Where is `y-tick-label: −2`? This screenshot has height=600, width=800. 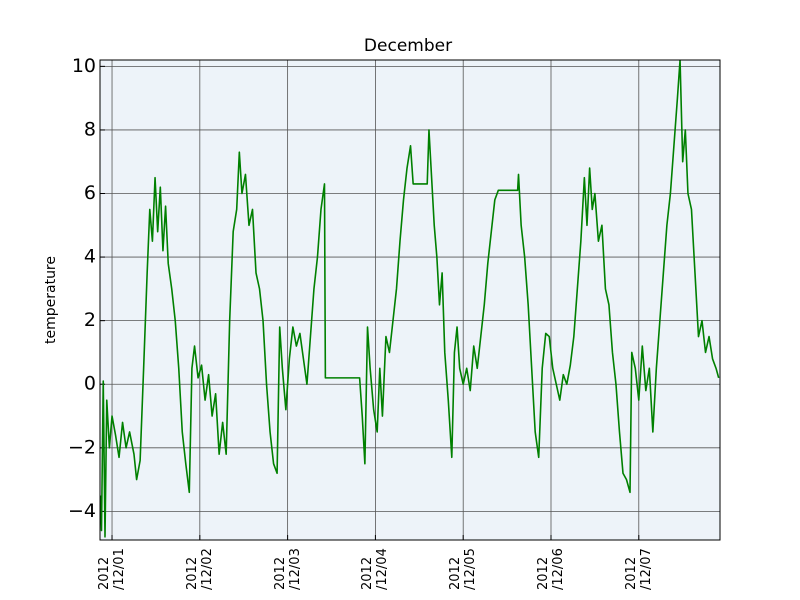 y-tick-label: −2 is located at coordinates (82, 447).